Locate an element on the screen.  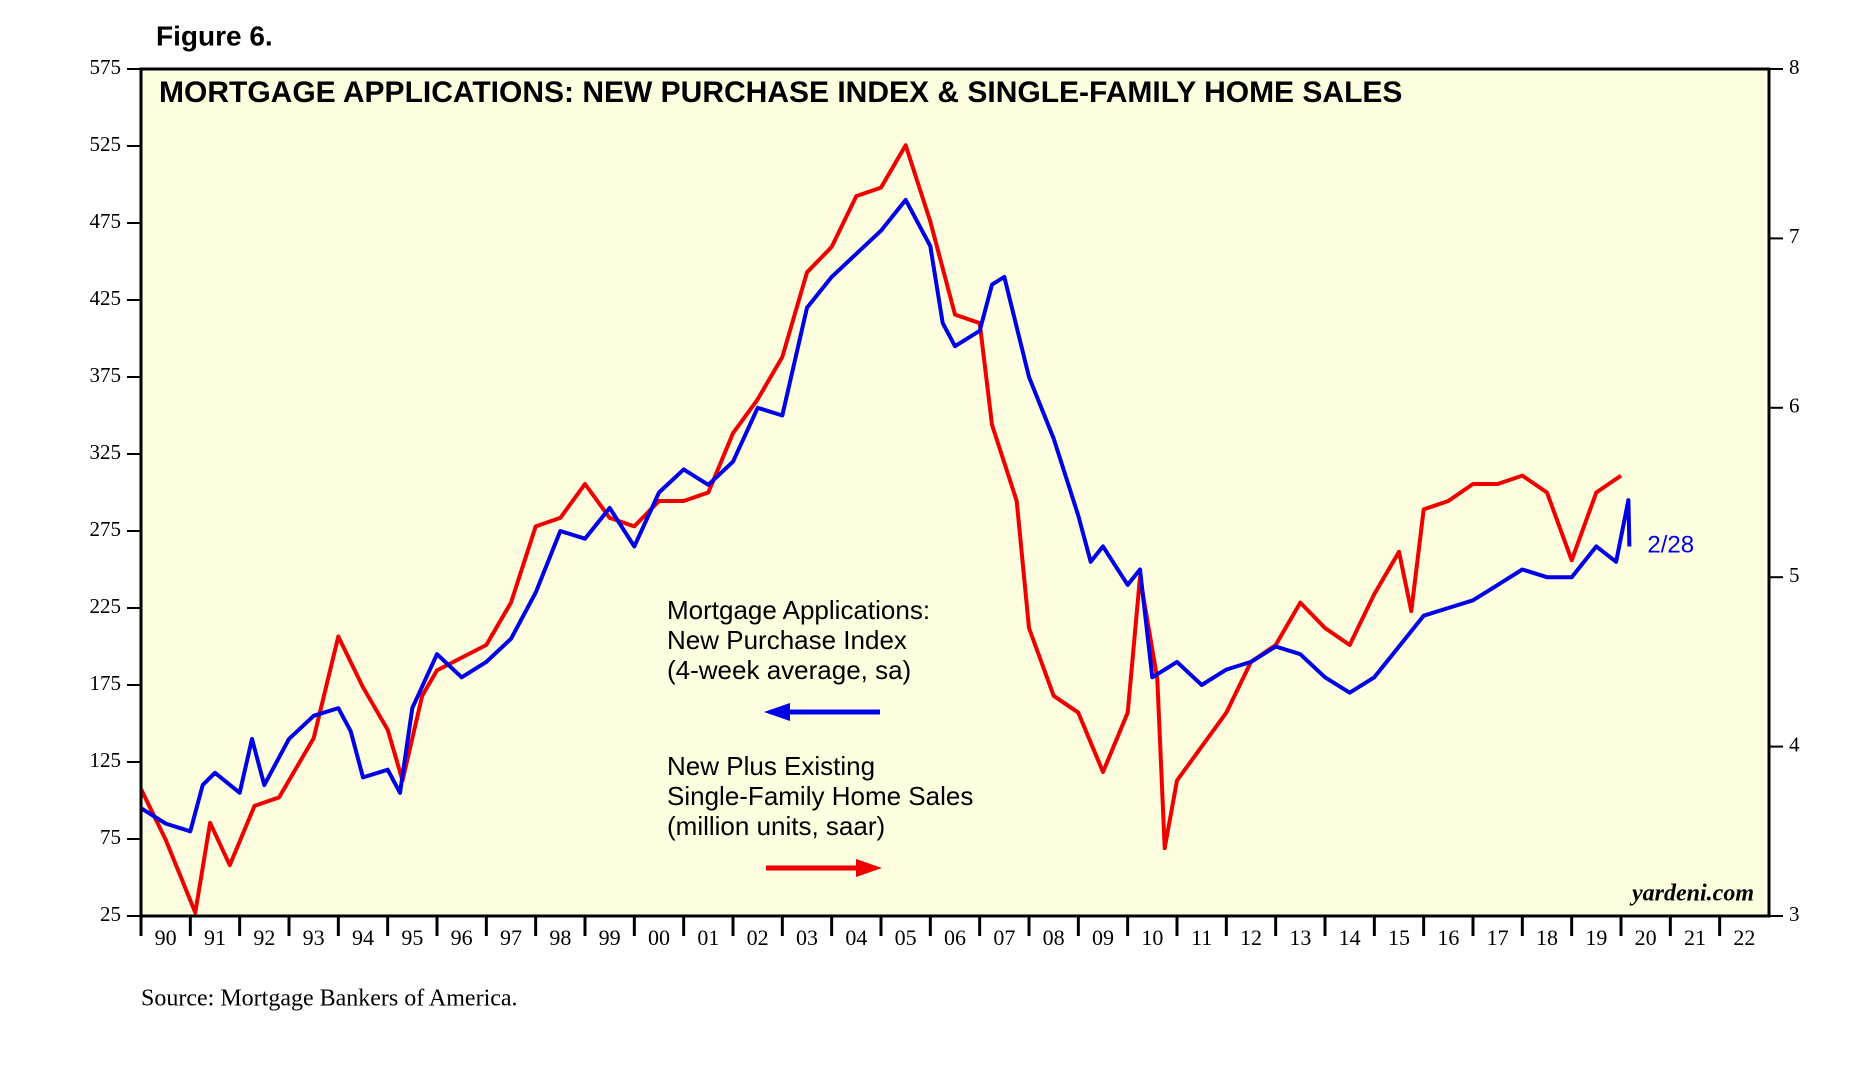
y-tick-label: 575 is located at coordinates (106, 67).